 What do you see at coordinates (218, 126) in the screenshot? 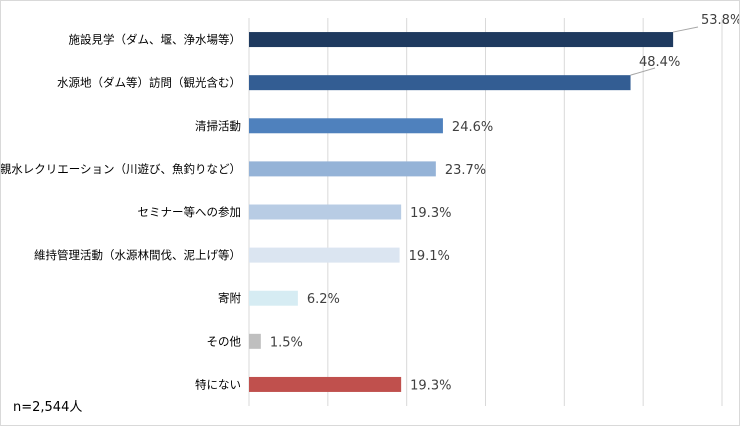
I see `category-label: 清掃活動` at bounding box center [218, 126].